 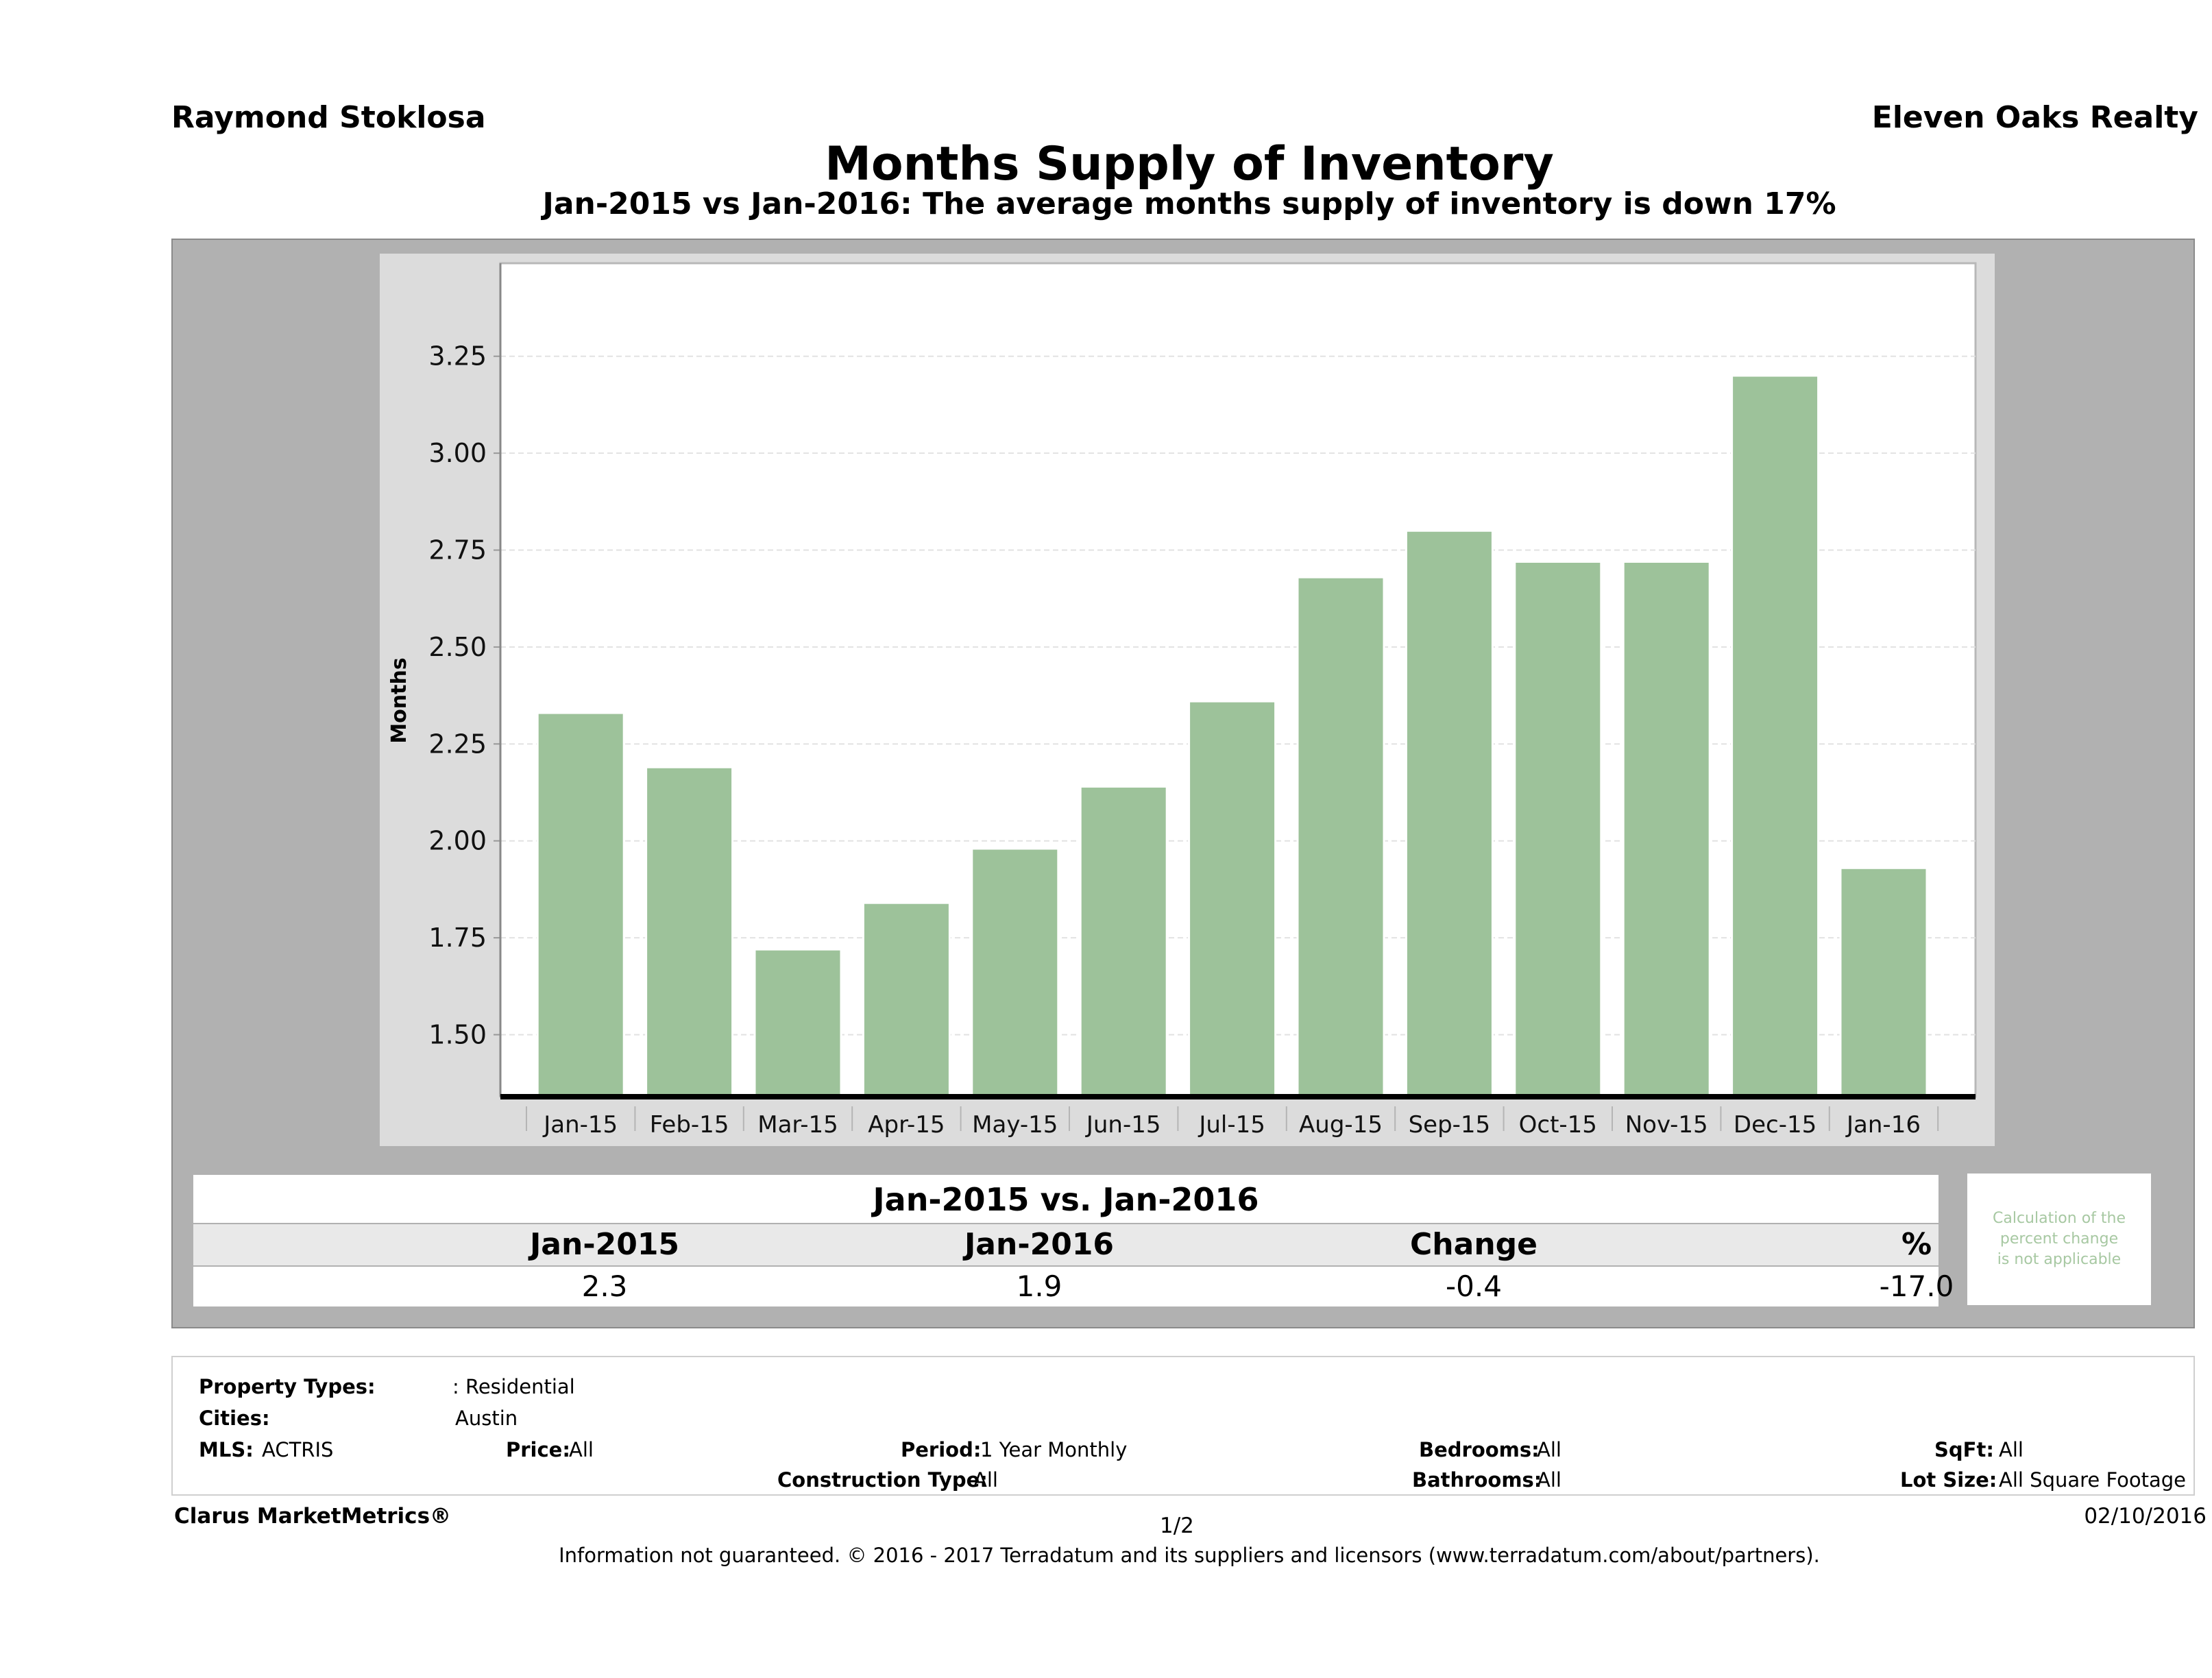 I want to click on note-line: Calculation of the, so click(x=2059, y=1218).